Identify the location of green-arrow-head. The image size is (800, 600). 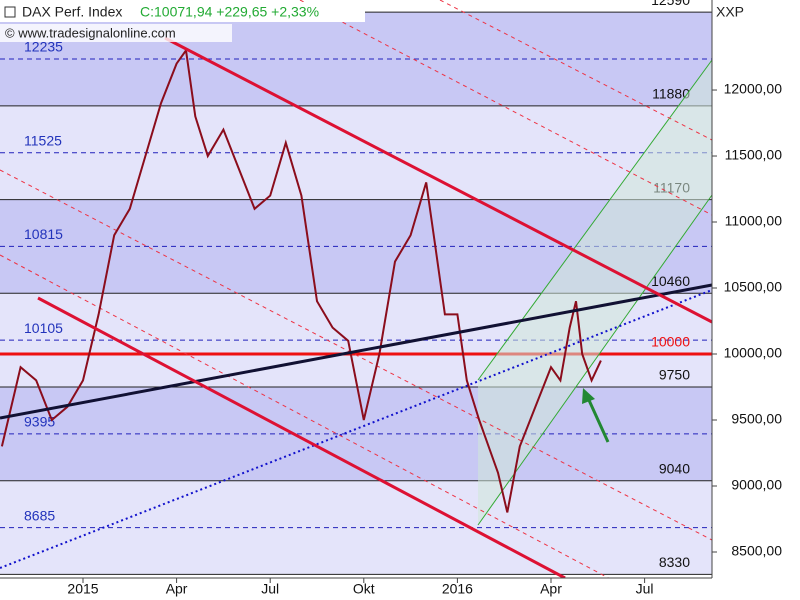
(588, 396).